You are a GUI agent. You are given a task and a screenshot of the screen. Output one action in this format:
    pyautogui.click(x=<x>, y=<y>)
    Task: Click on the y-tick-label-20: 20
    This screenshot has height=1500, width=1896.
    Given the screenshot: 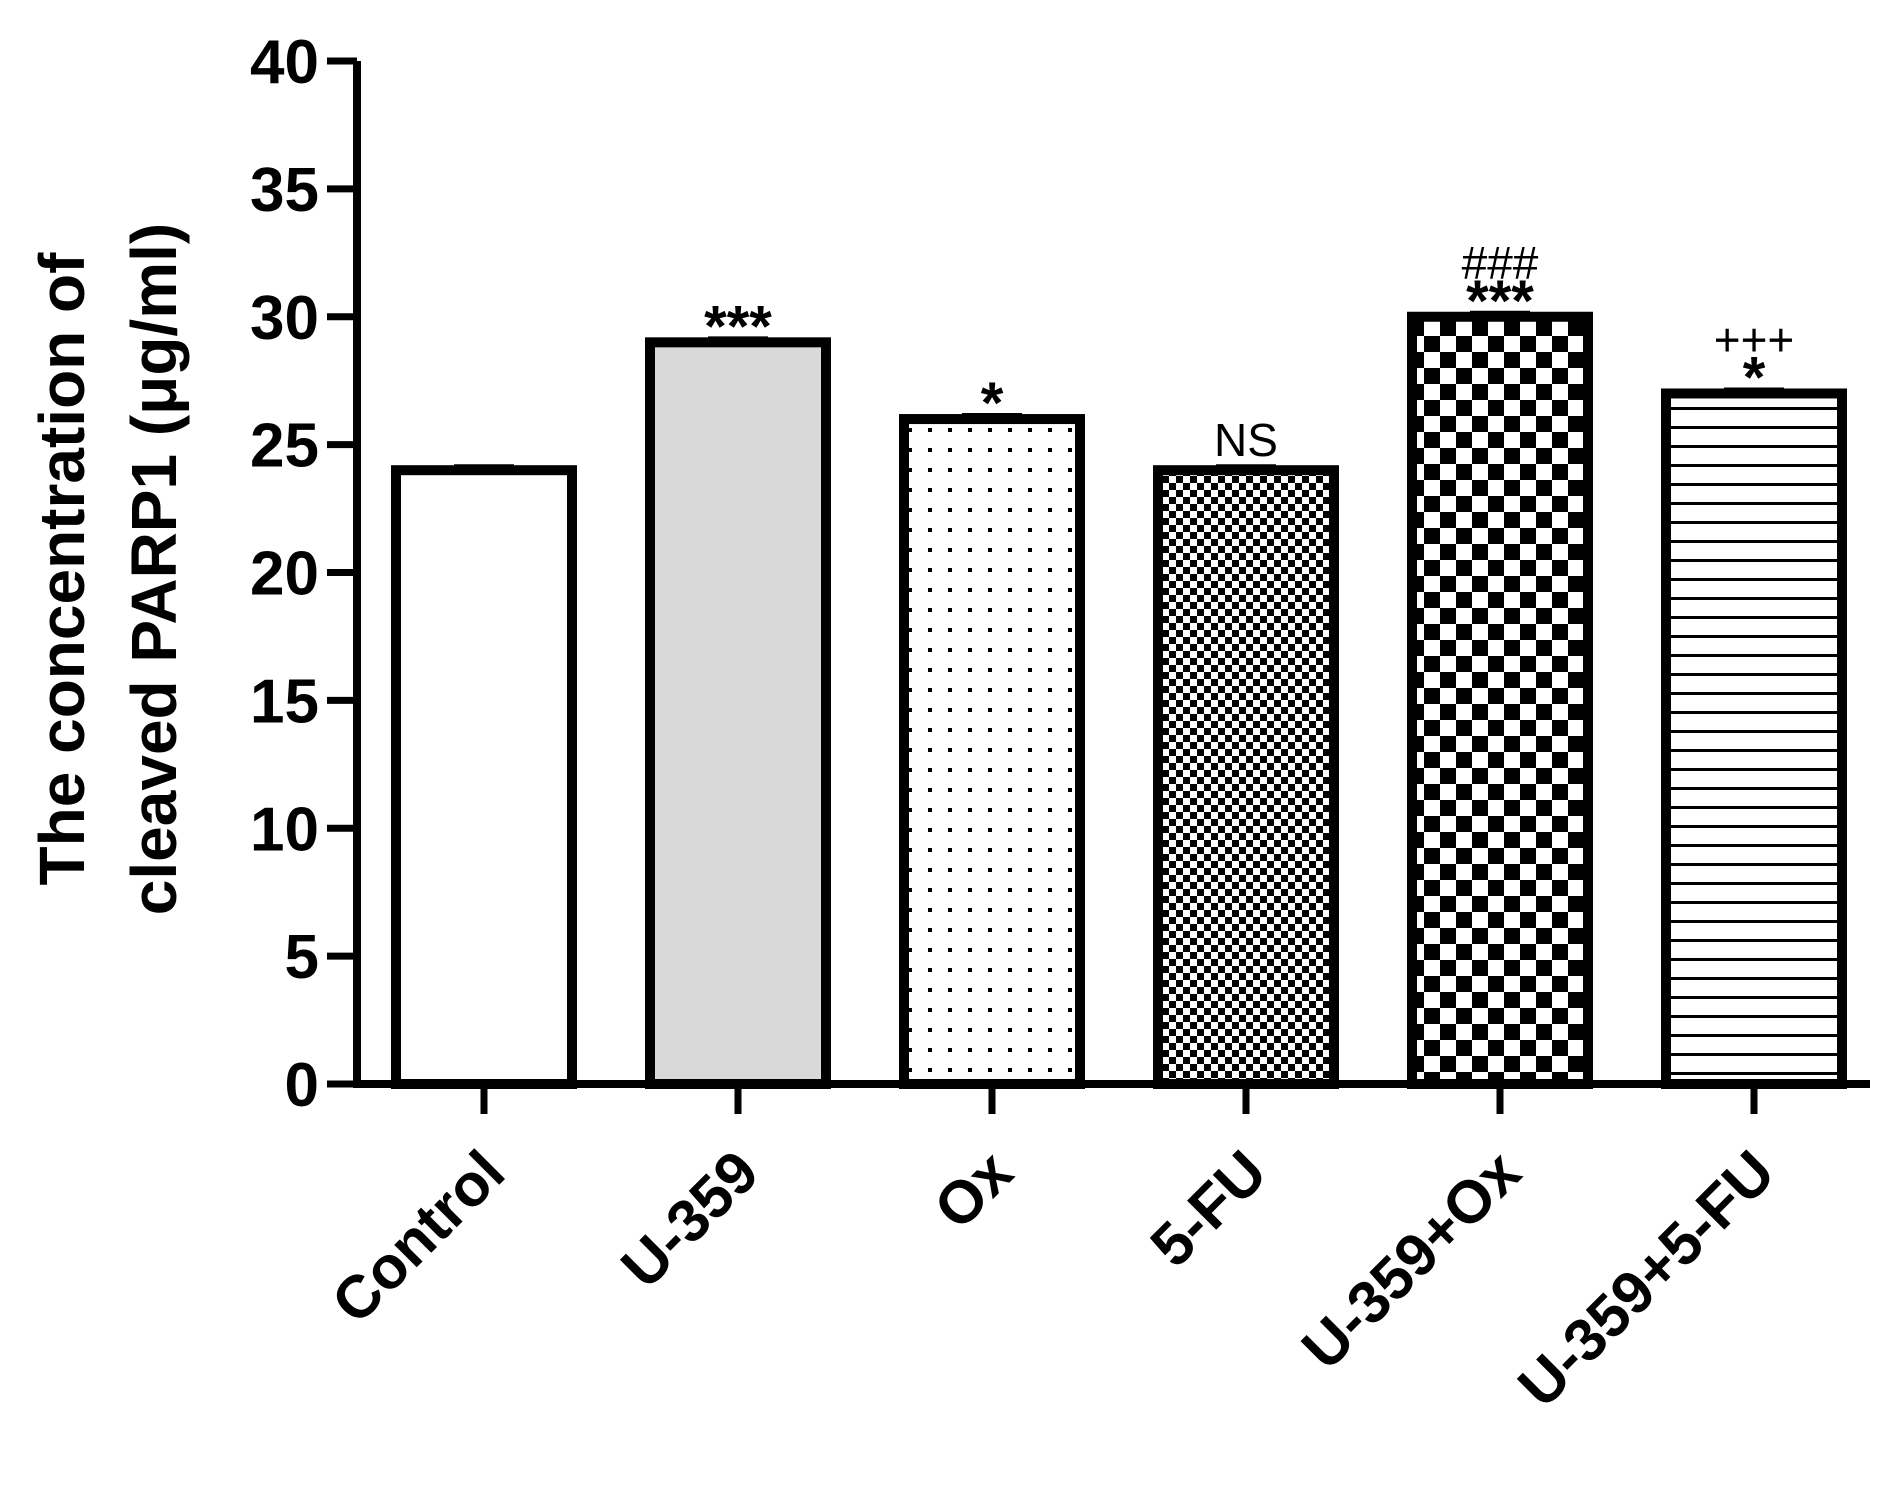 What is the action you would take?
    pyautogui.click(x=284, y=574)
    